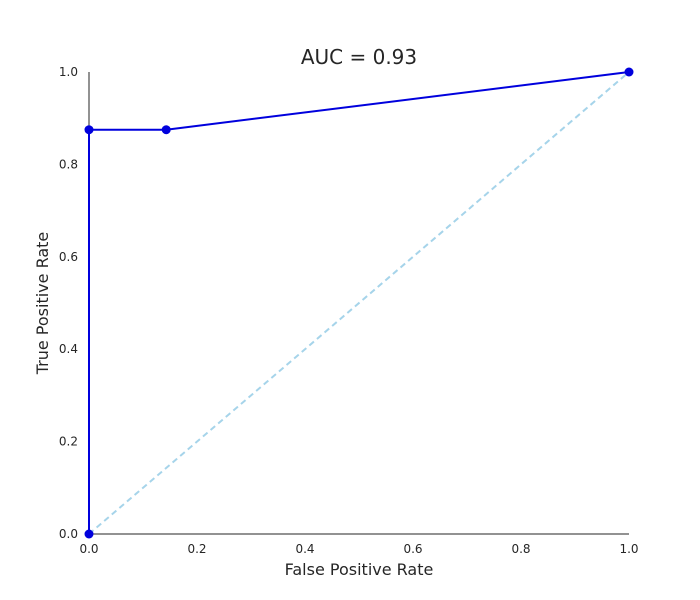  I want to click on y-tick-label: 0.6, so click(68, 257).